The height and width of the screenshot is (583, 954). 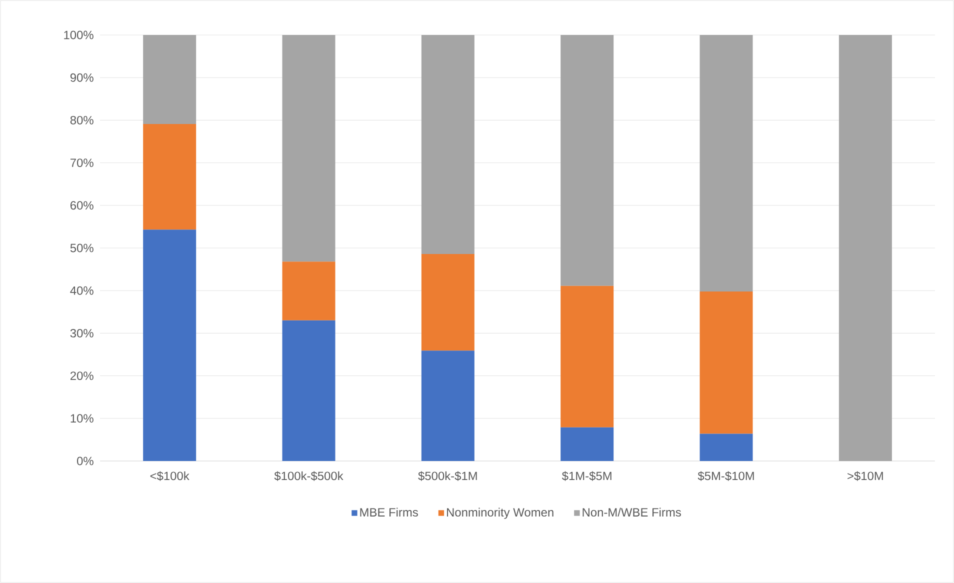 What do you see at coordinates (82, 248) in the screenshot?
I see `y-tick-label: 50%` at bounding box center [82, 248].